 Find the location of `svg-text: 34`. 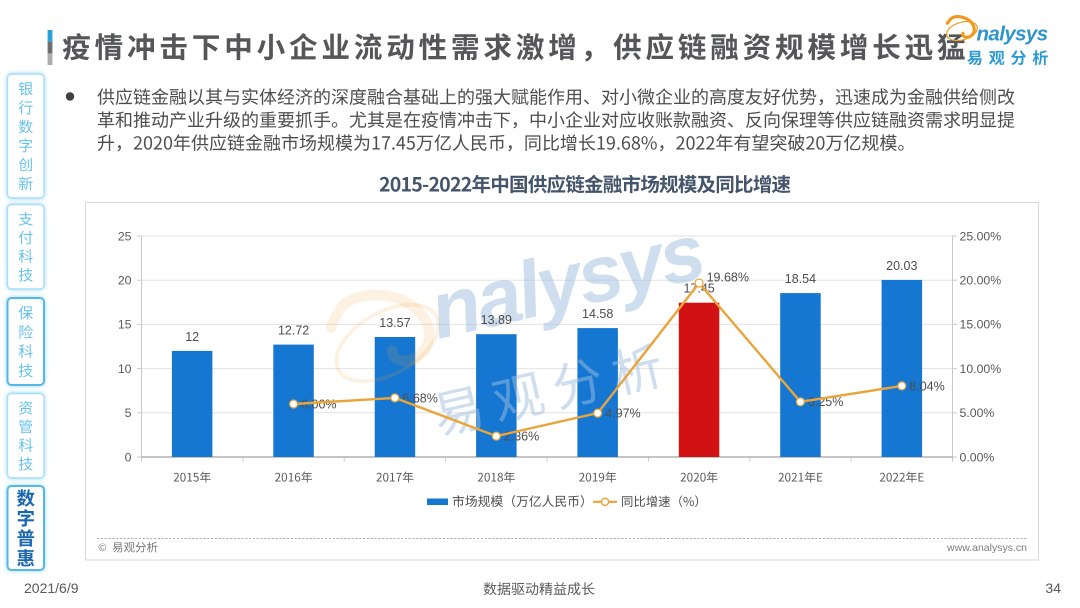

svg-text: 34 is located at coordinates (1053, 588).